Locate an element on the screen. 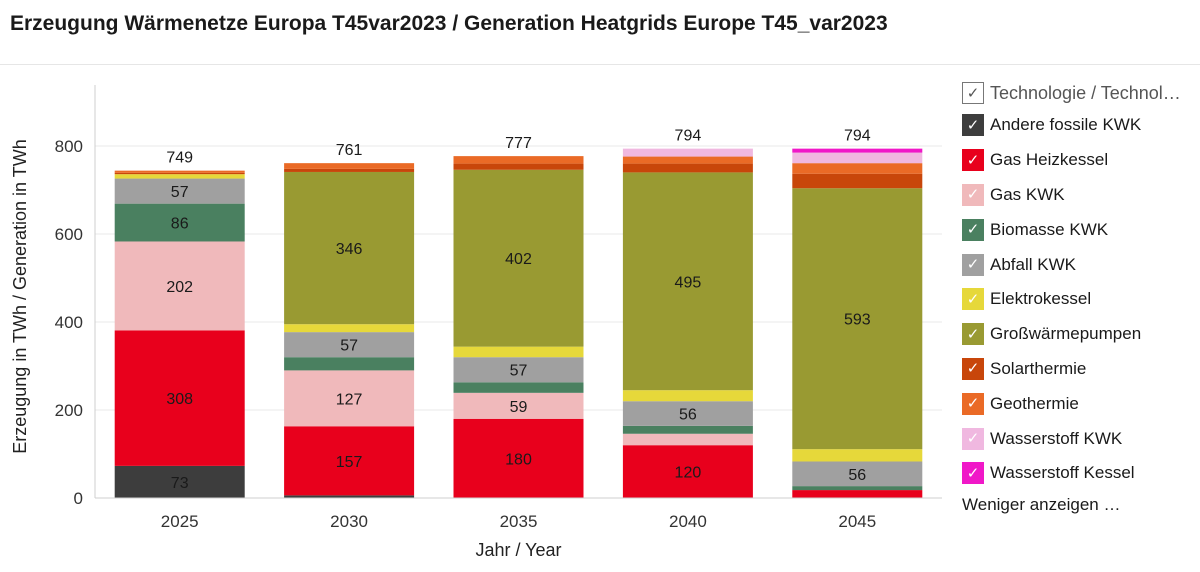  x-tick-label: 2045 is located at coordinates (857, 521).